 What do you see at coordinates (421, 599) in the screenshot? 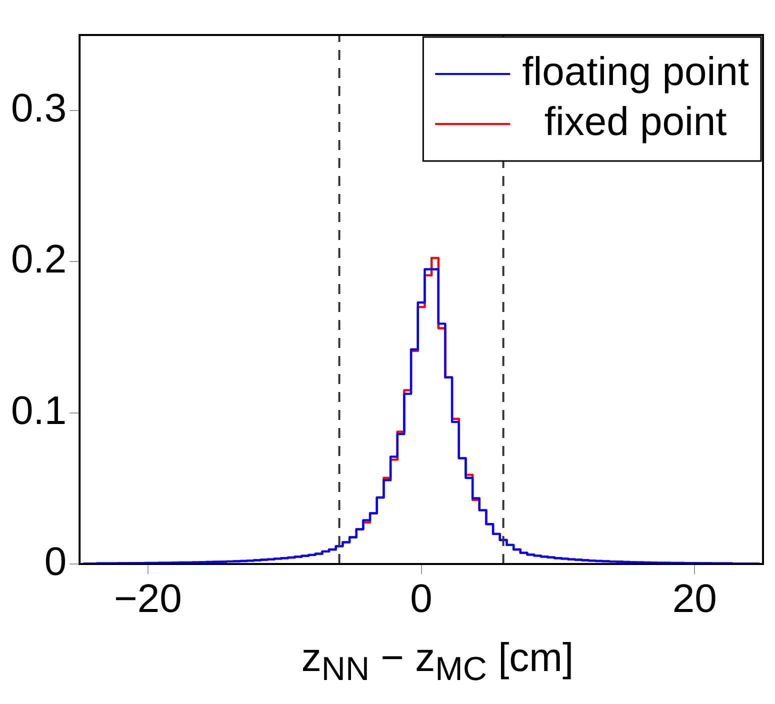
I see `x-tick-label: 0` at bounding box center [421, 599].